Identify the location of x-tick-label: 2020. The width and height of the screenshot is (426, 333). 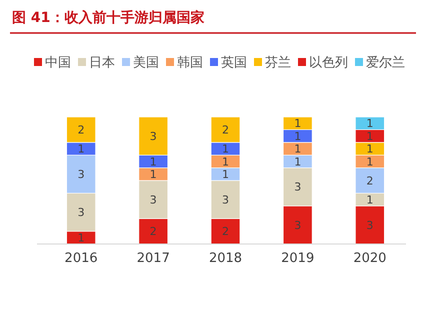
(369, 258).